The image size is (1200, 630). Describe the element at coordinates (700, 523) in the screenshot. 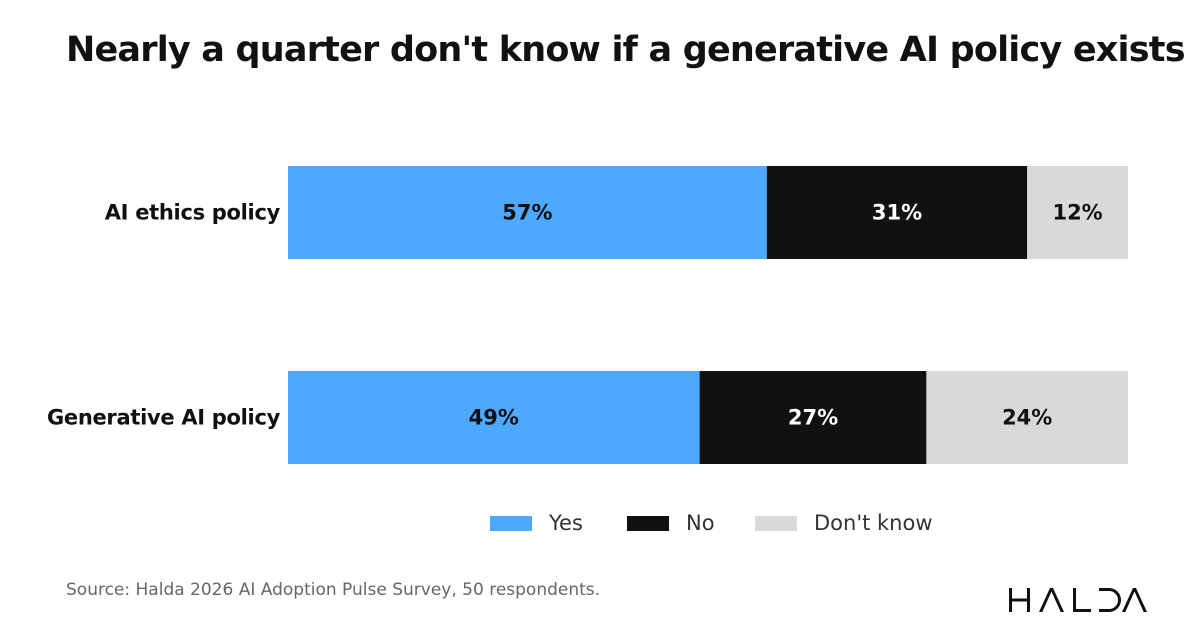

I see `legend-label-no: No` at that location.